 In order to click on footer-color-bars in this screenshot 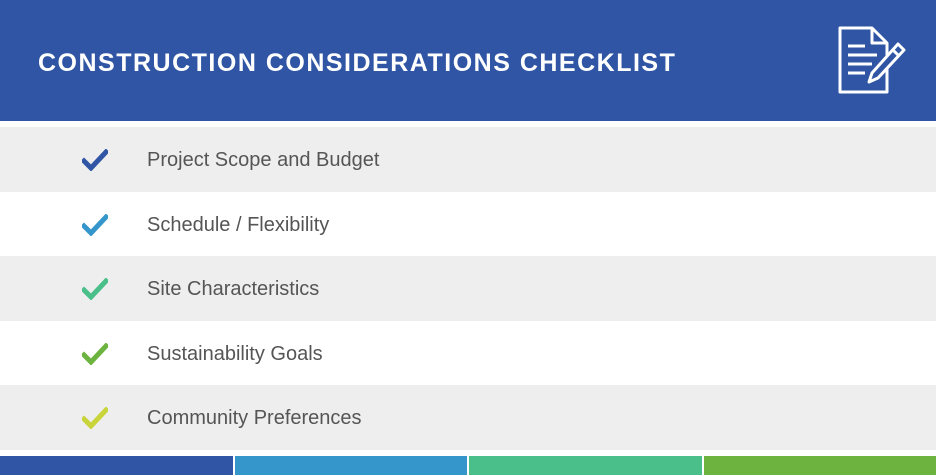, I will do `click(468, 465)`.